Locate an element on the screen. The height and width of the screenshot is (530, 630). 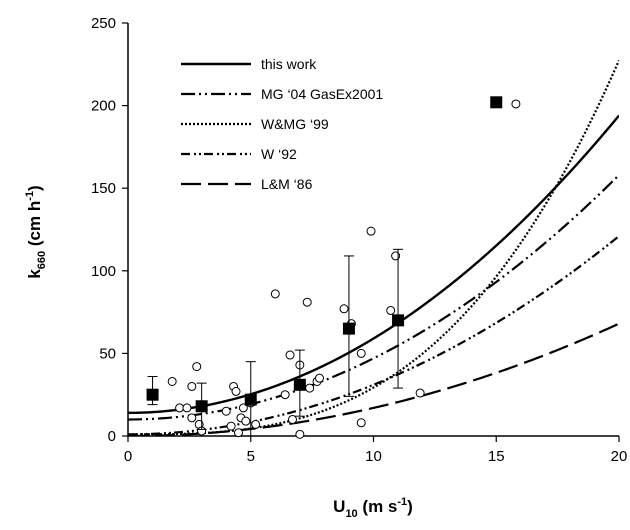
legend-label-2: MG ‘04 GasEx2001 is located at coordinates (322, 94).